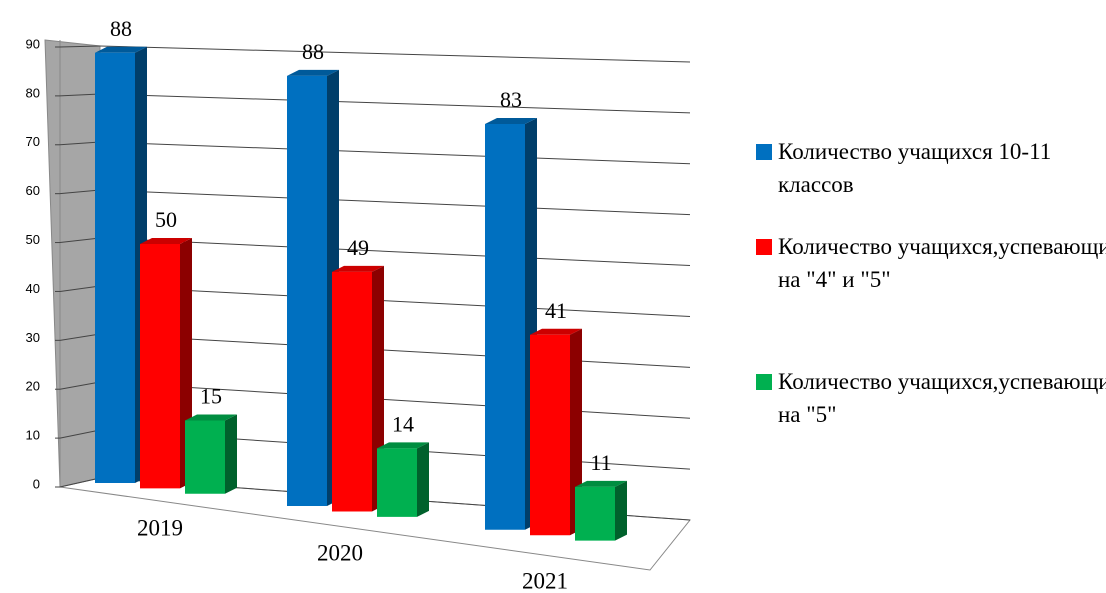  Describe the element at coordinates (160, 527) in the screenshot. I see `x-tick-label: 2019` at that location.